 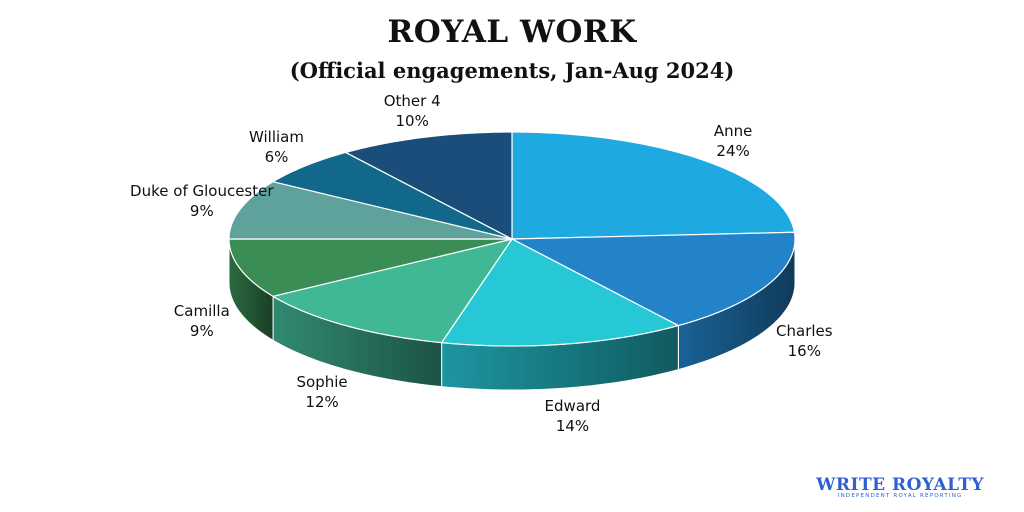 I want to click on slice-name: Charles, so click(x=804, y=330).